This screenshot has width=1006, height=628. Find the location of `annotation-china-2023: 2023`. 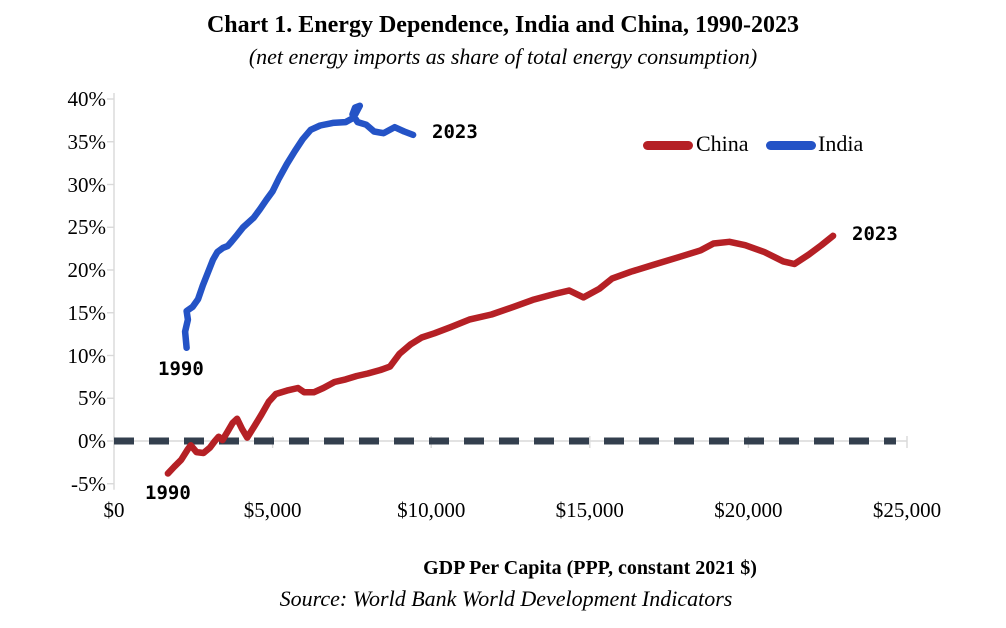

annotation-china-2023: 2023 is located at coordinates (875, 234).